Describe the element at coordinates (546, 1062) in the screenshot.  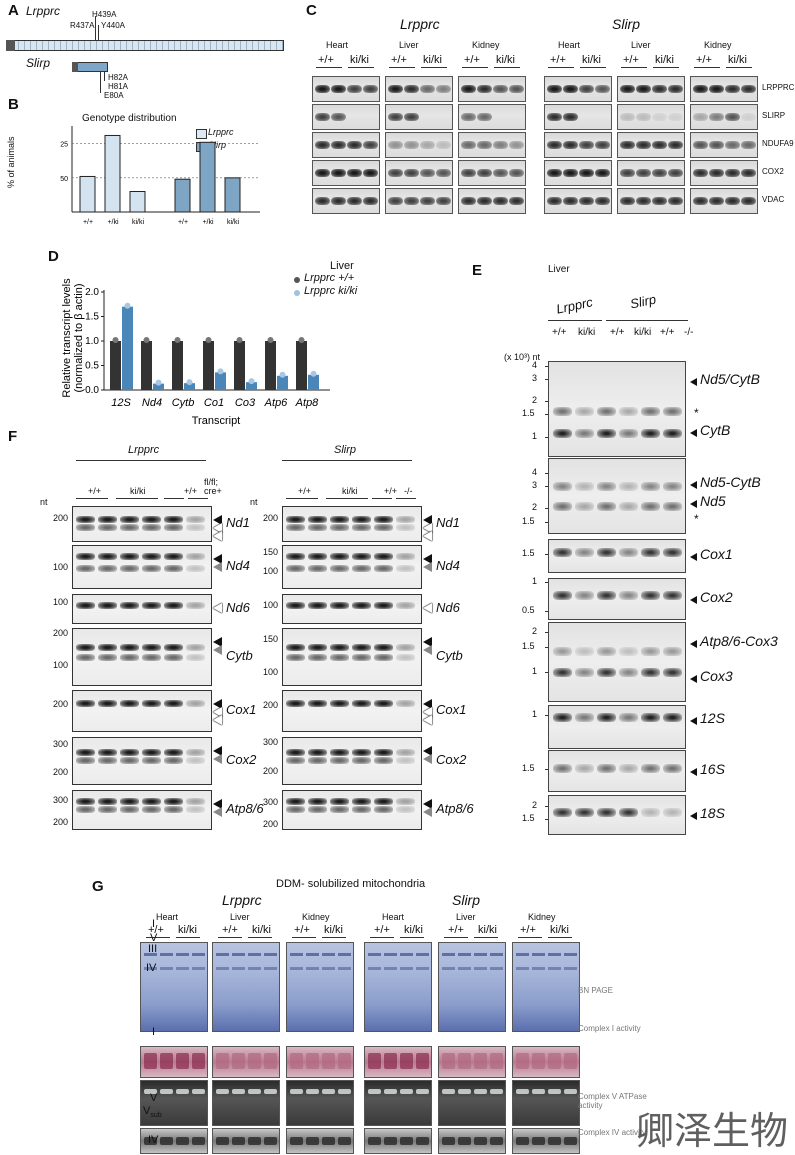
I see `g-ci-gel` at that location.